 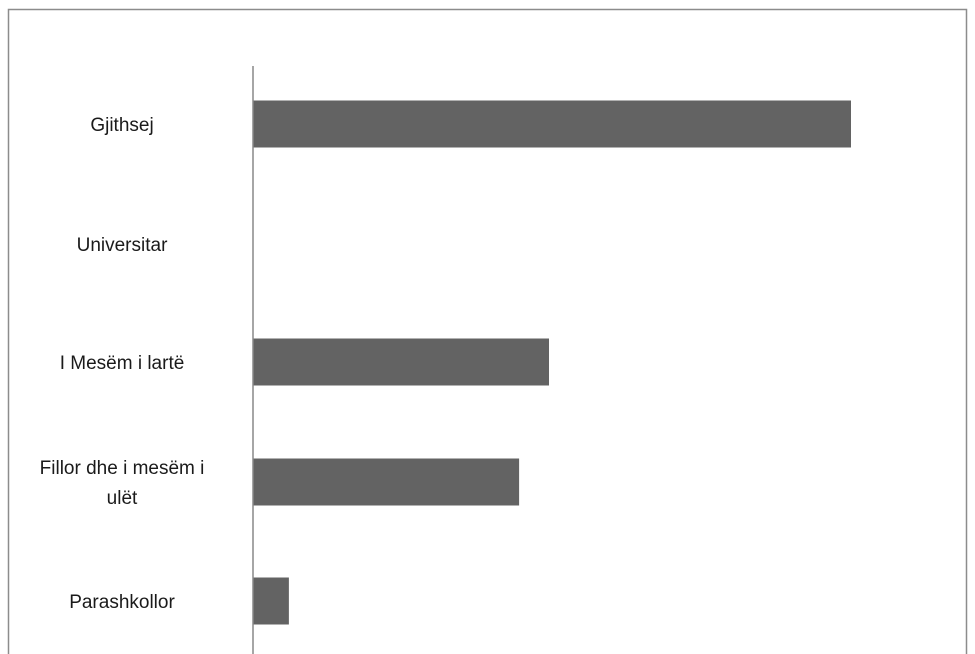 I want to click on category-label-4: Parashkollor, so click(x=122, y=602).